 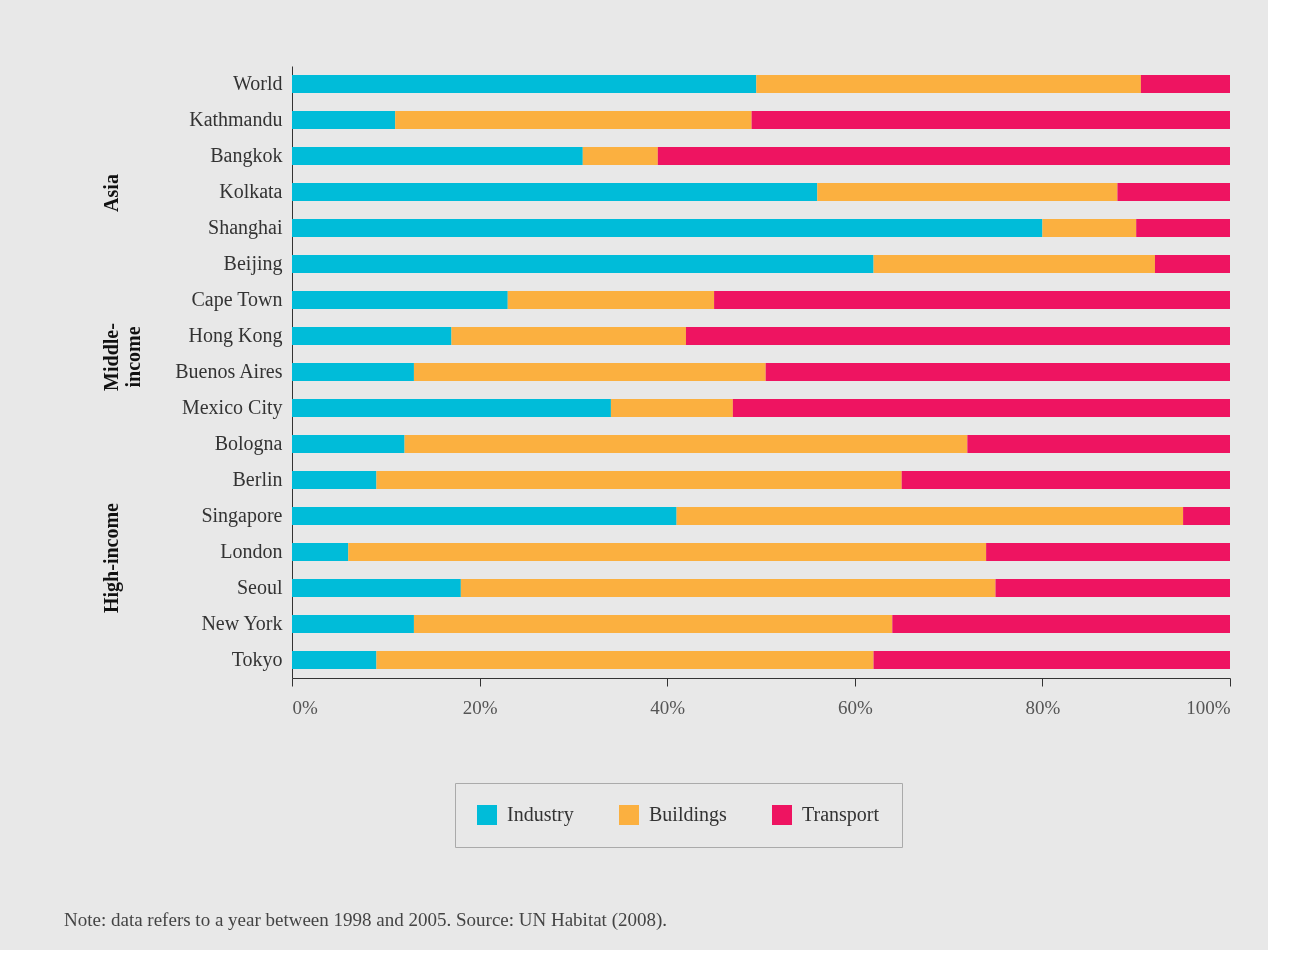 I want to click on y-tick-label: Kathmandu, so click(x=236, y=119).